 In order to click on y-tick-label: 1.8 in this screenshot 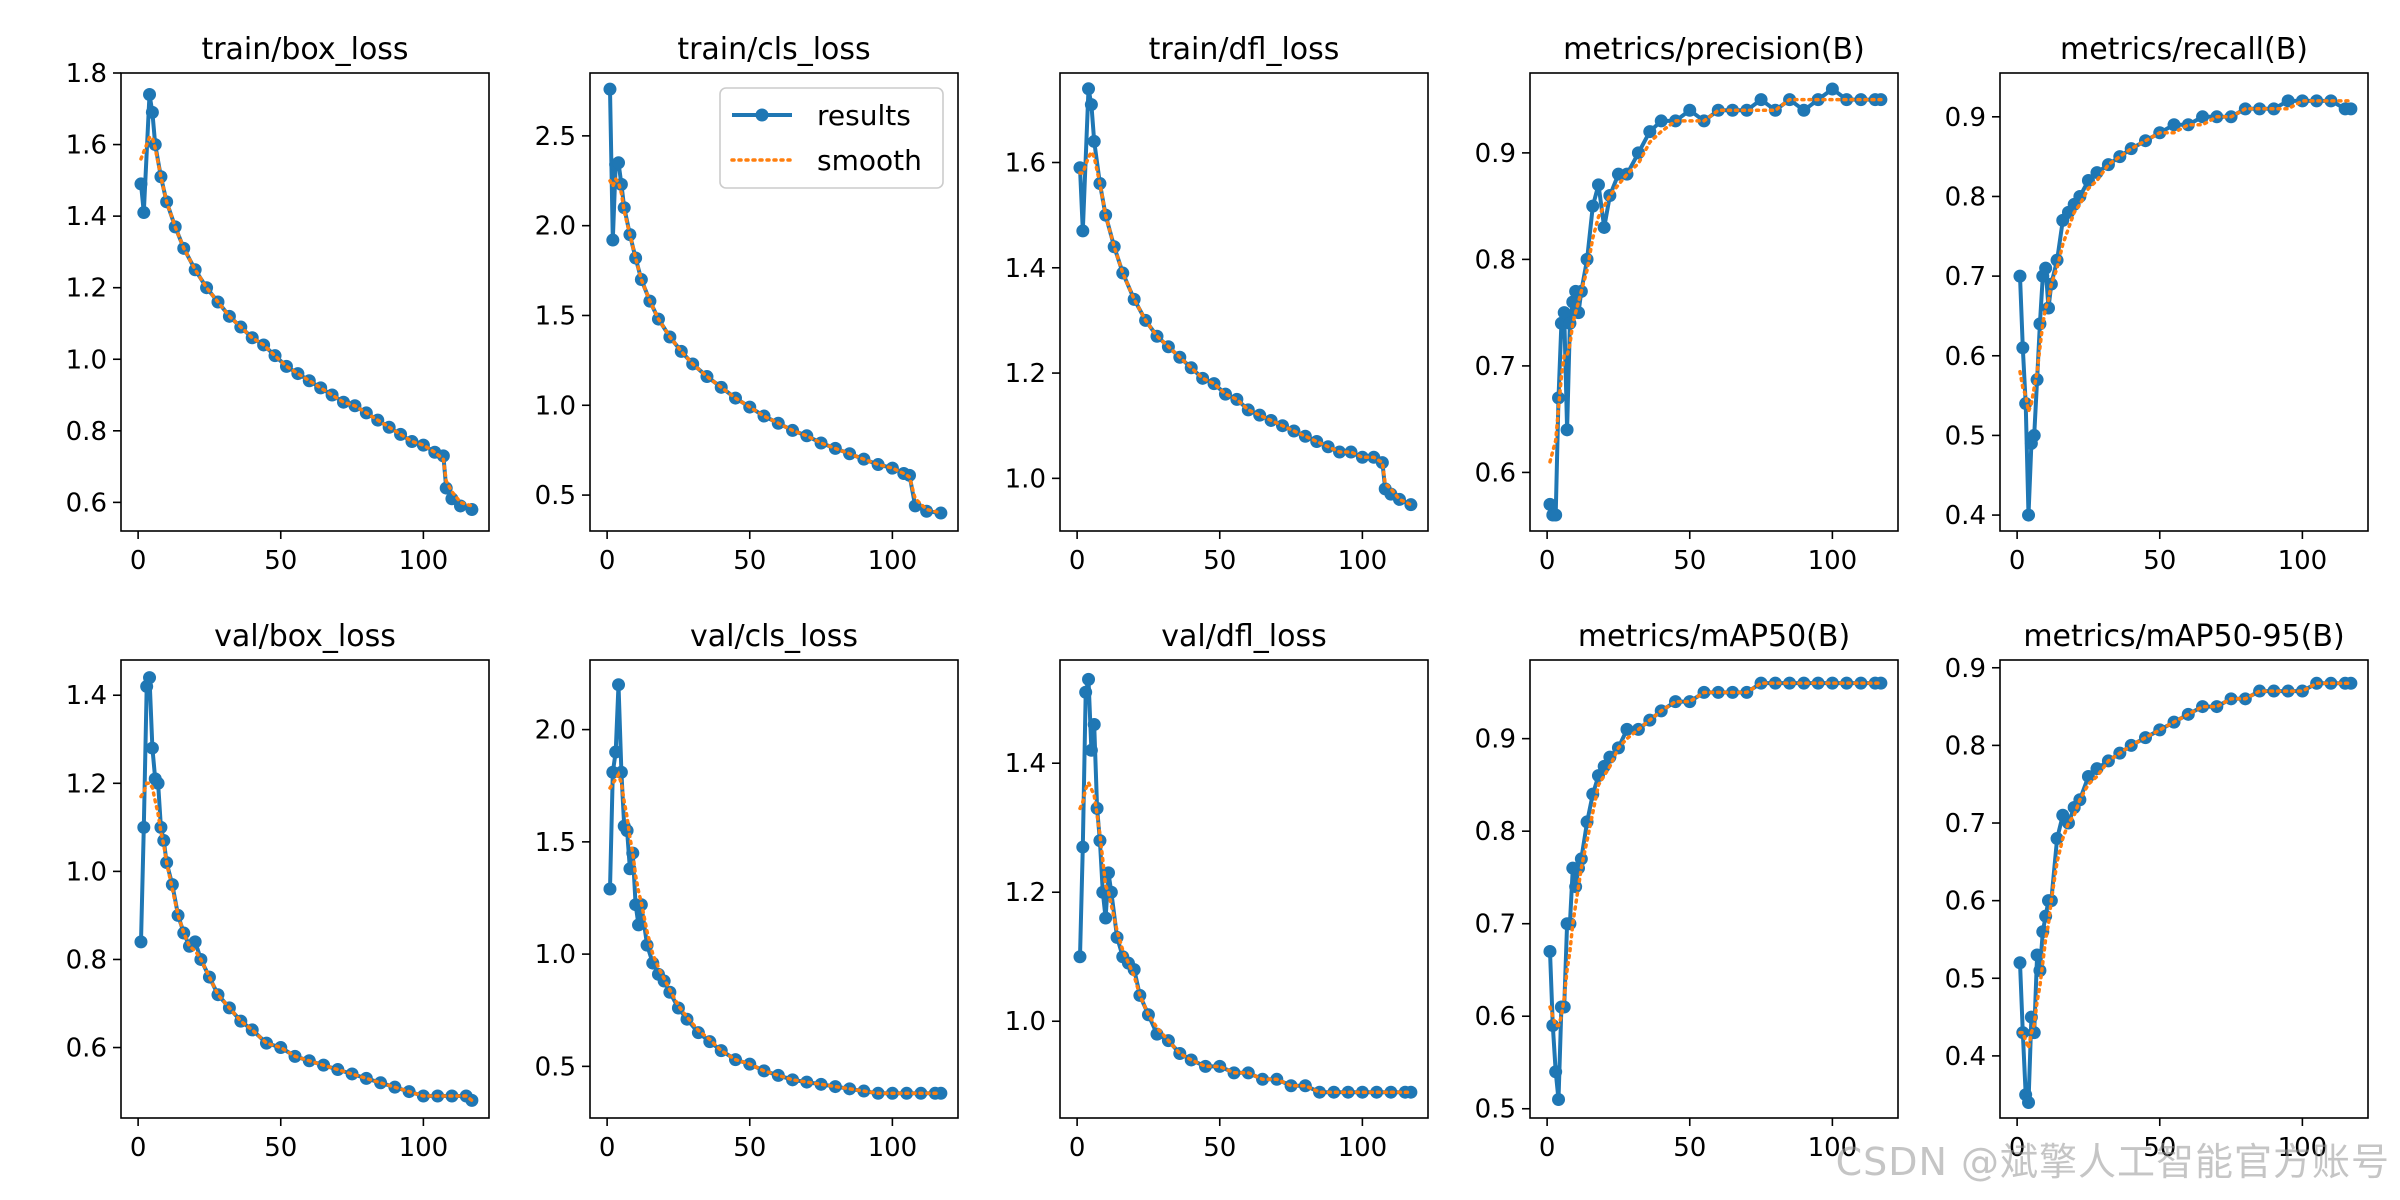, I will do `click(86, 74)`.